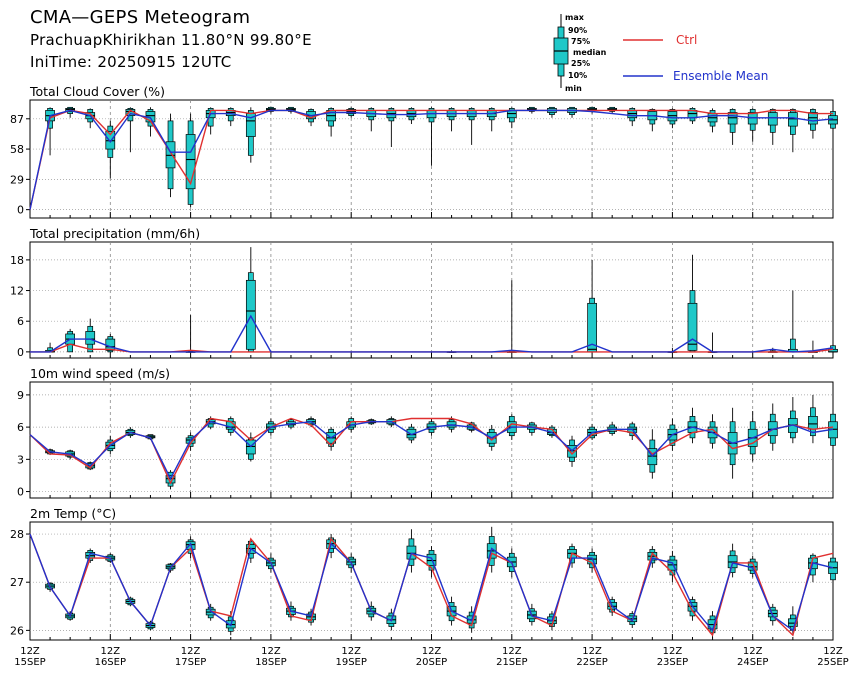 This screenshot has width=860, height=680. I want to click on box-legend-max-label: max, so click(575, 17).